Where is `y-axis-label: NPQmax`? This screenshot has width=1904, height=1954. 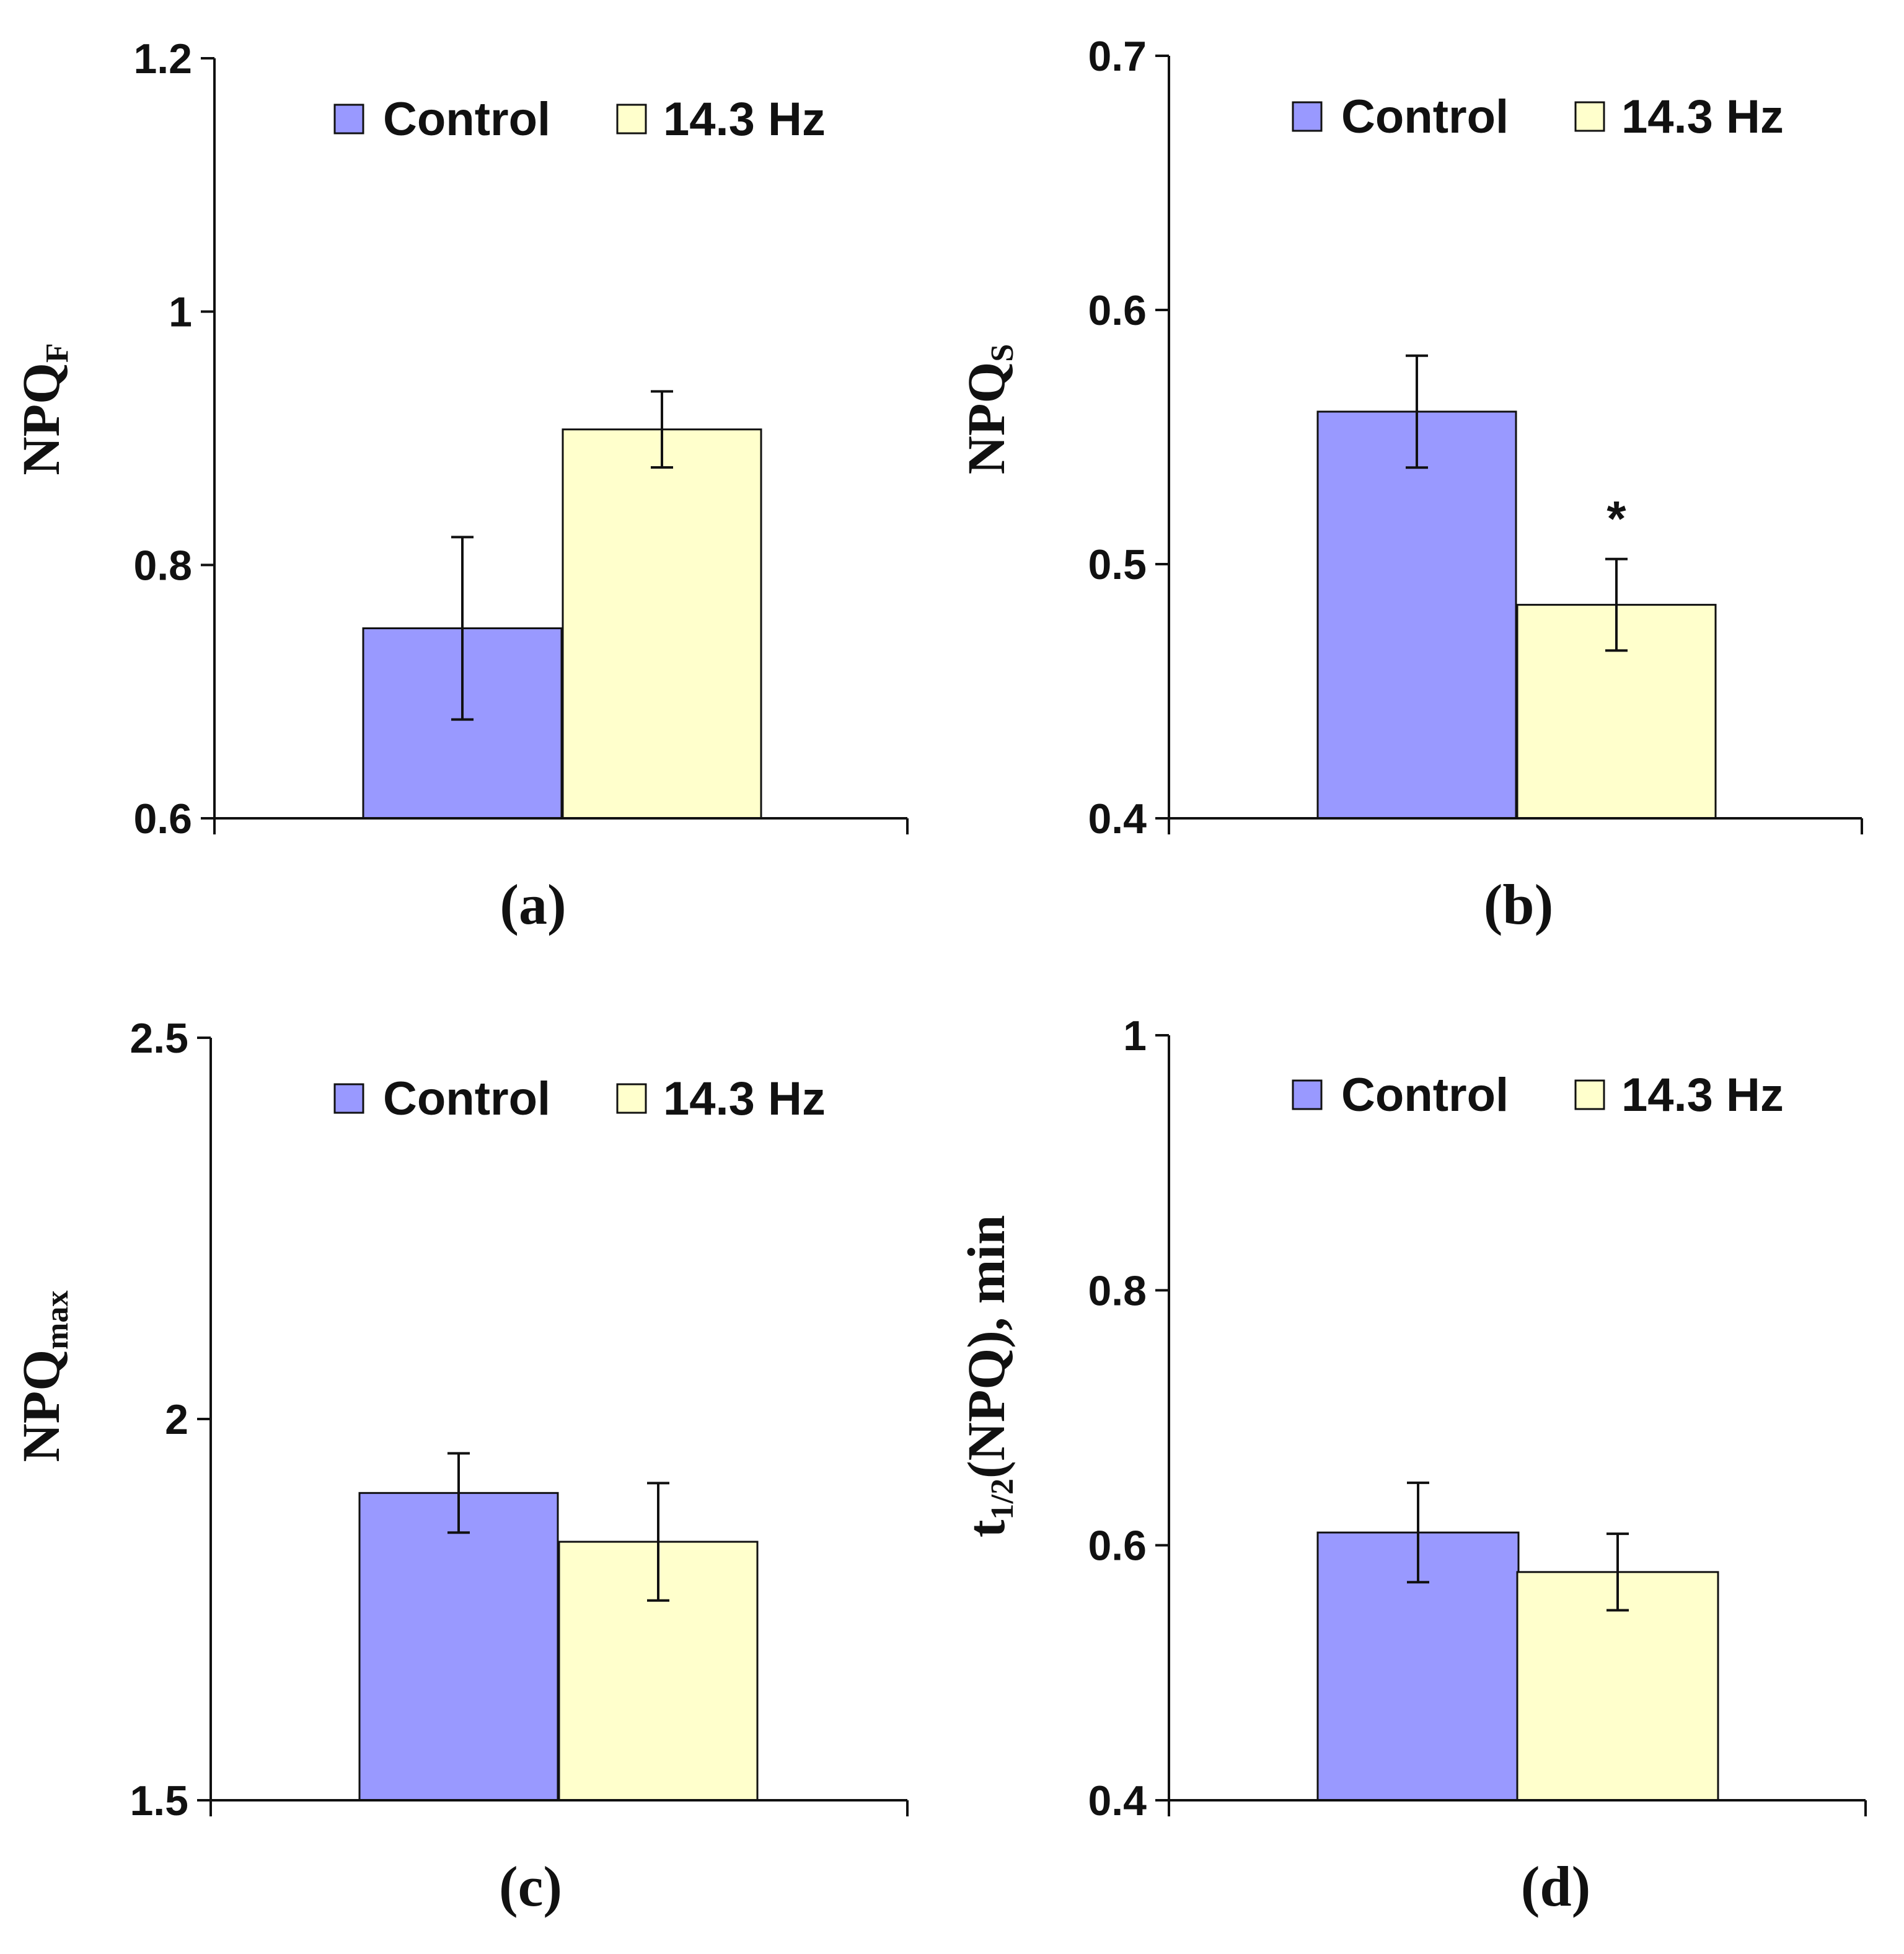 y-axis-label: NPQmax is located at coordinates (43, 1376).